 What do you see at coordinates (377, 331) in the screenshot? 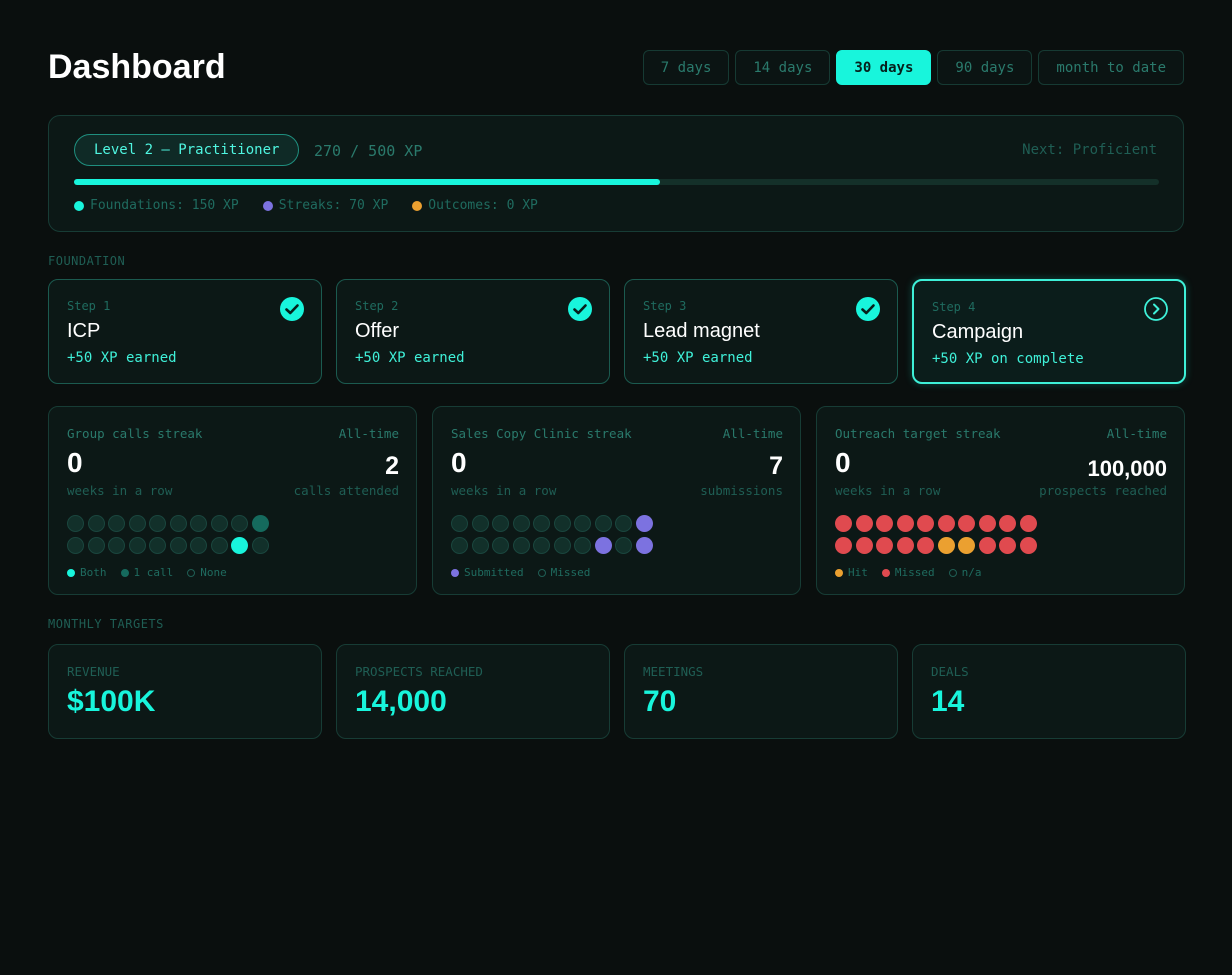
I see `step-title: Offer` at bounding box center [377, 331].